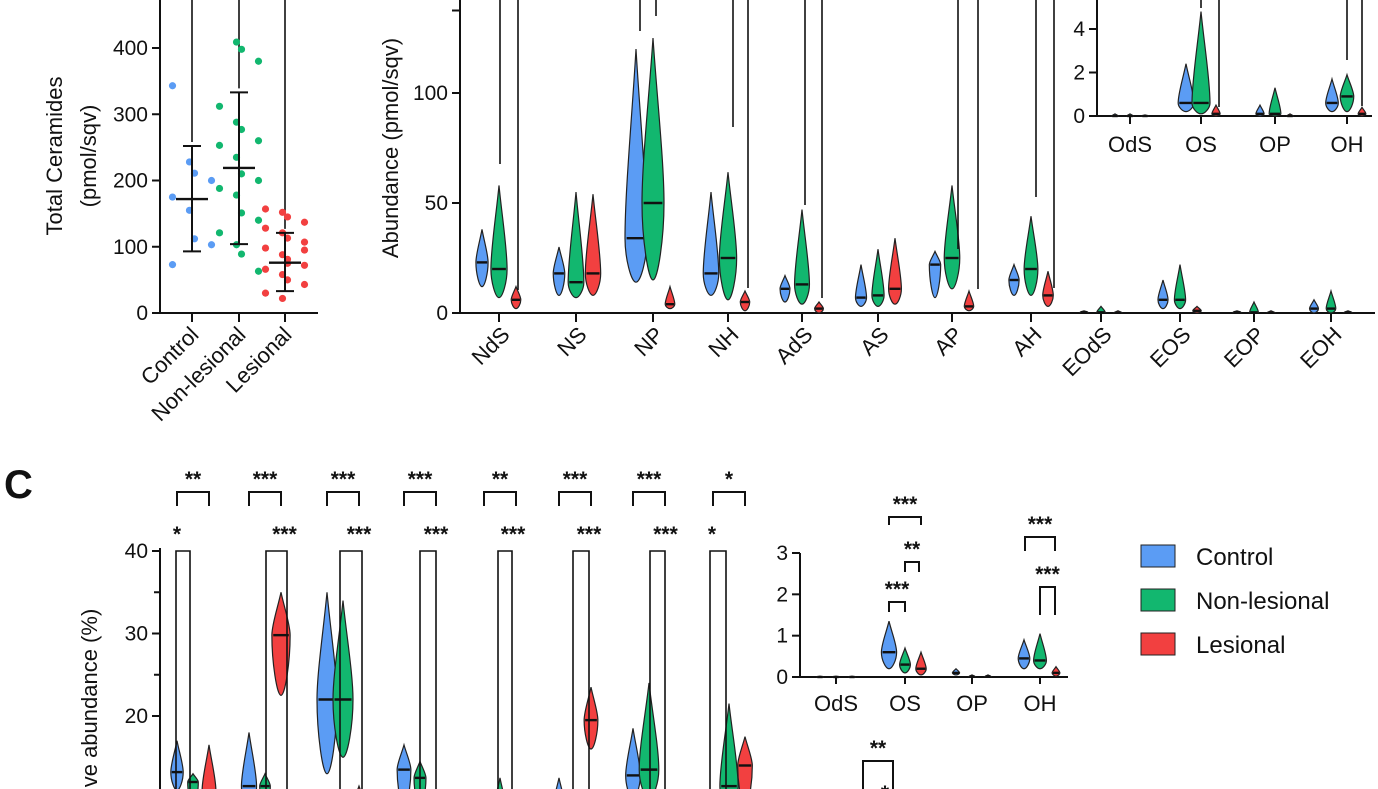  Describe the element at coordinates (1040, 703) in the screenshot. I see `omega-relative-inset-xlabel-oh: OH` at that location.